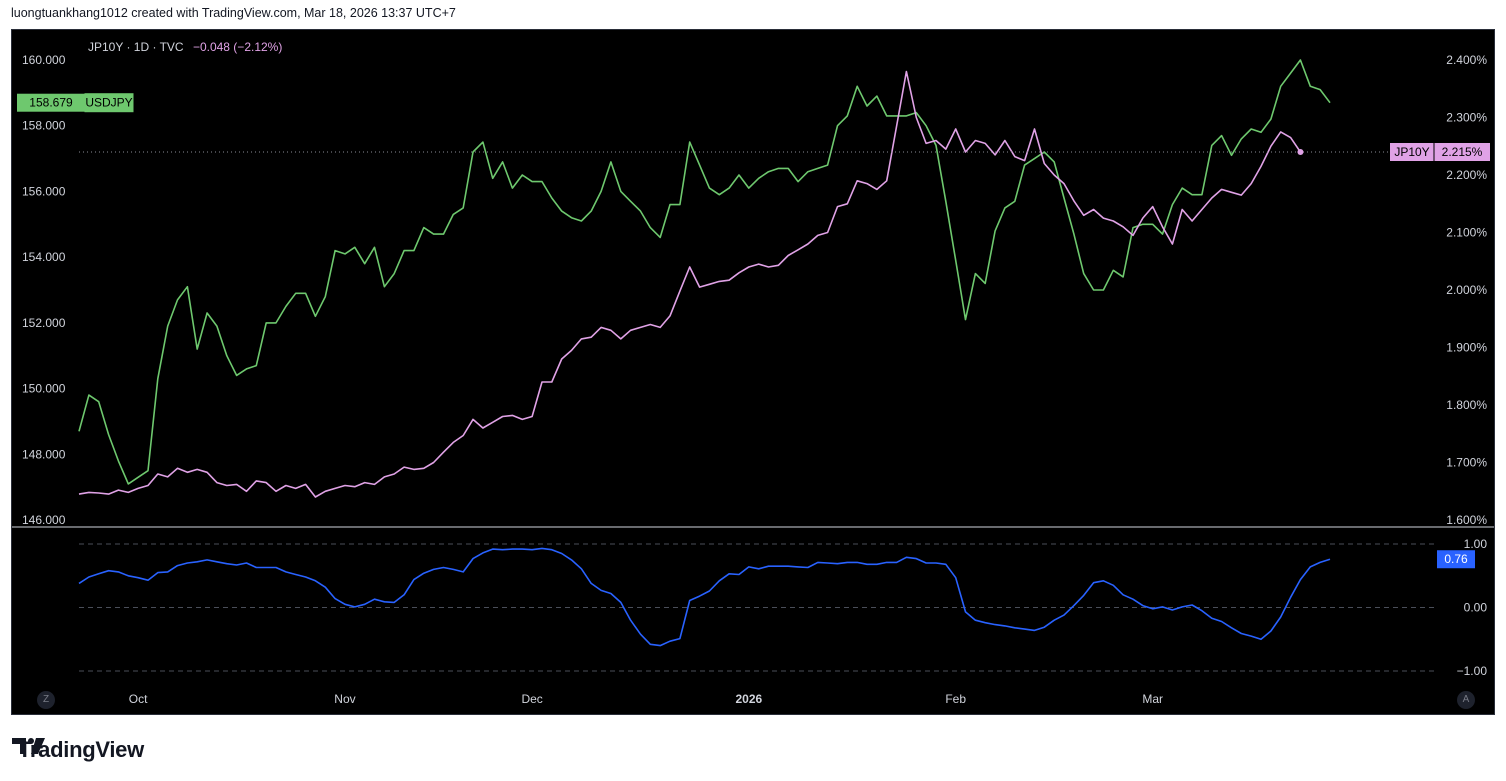  Describe the element at coordinates (108, 103) in the screenshot. I see `usdjpy-name-badge-text: USDJPY` at that location.